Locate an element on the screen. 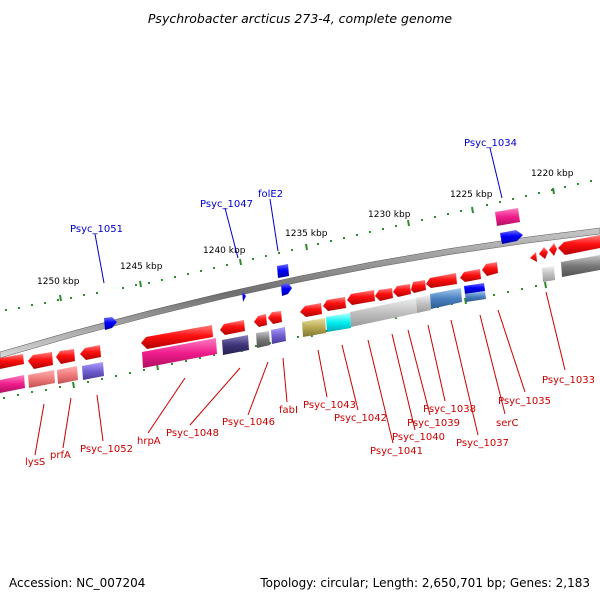  label-psyc-1040: Psyc_1040 is located at coordinates (418, 437).